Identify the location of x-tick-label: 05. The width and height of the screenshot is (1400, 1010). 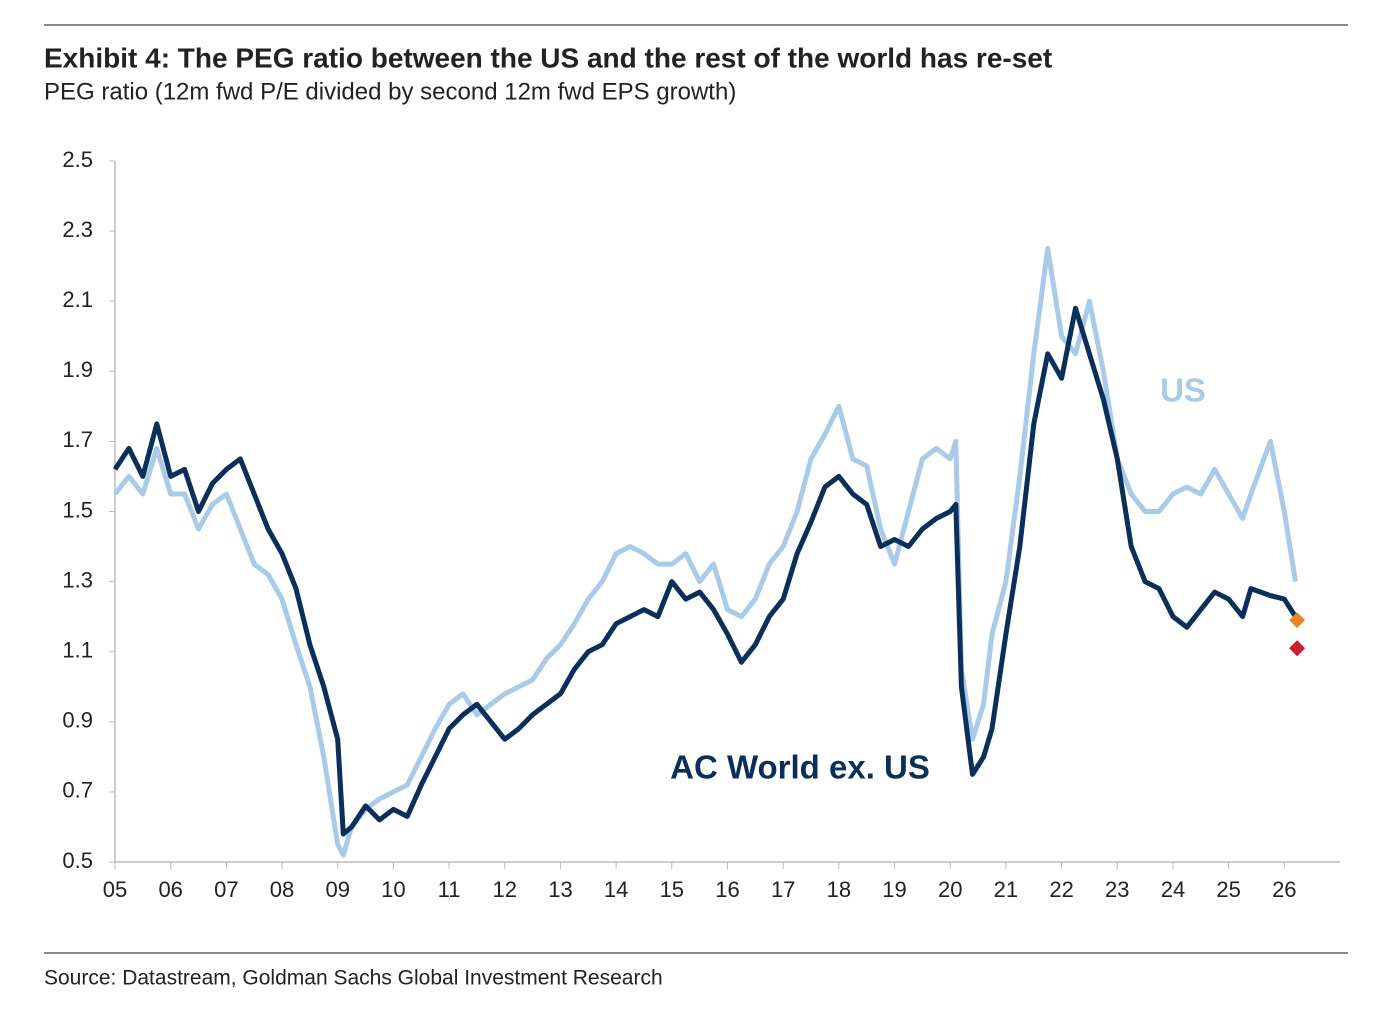
(115, 889).